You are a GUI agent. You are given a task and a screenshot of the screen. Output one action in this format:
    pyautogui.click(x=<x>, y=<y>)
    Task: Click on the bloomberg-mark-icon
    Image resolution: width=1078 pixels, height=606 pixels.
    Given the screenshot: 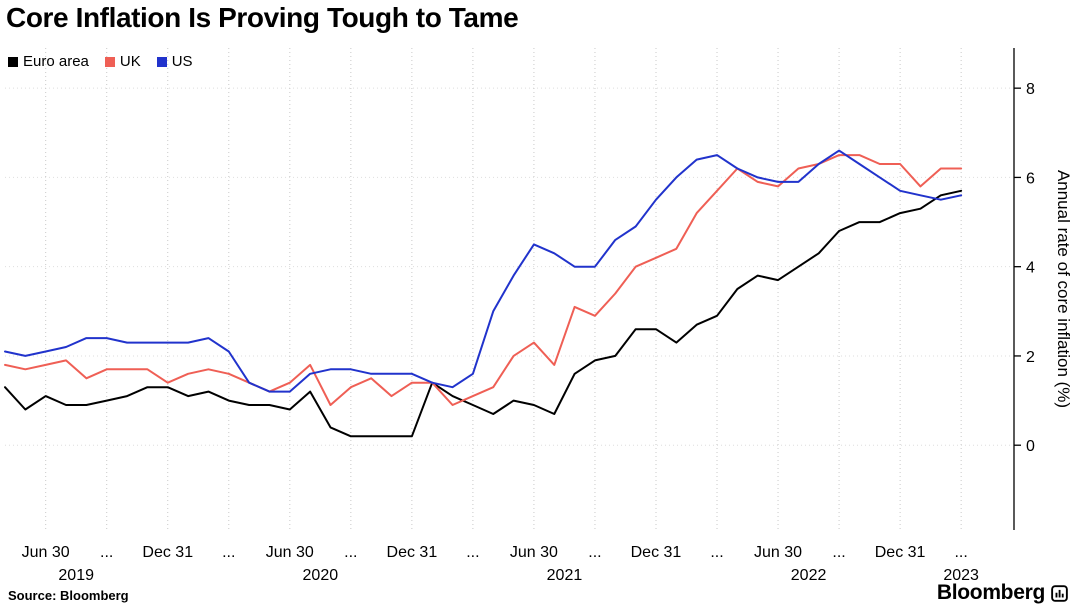 What is the action you would take?
    pyautogui.click(x=1059, y=593)
    